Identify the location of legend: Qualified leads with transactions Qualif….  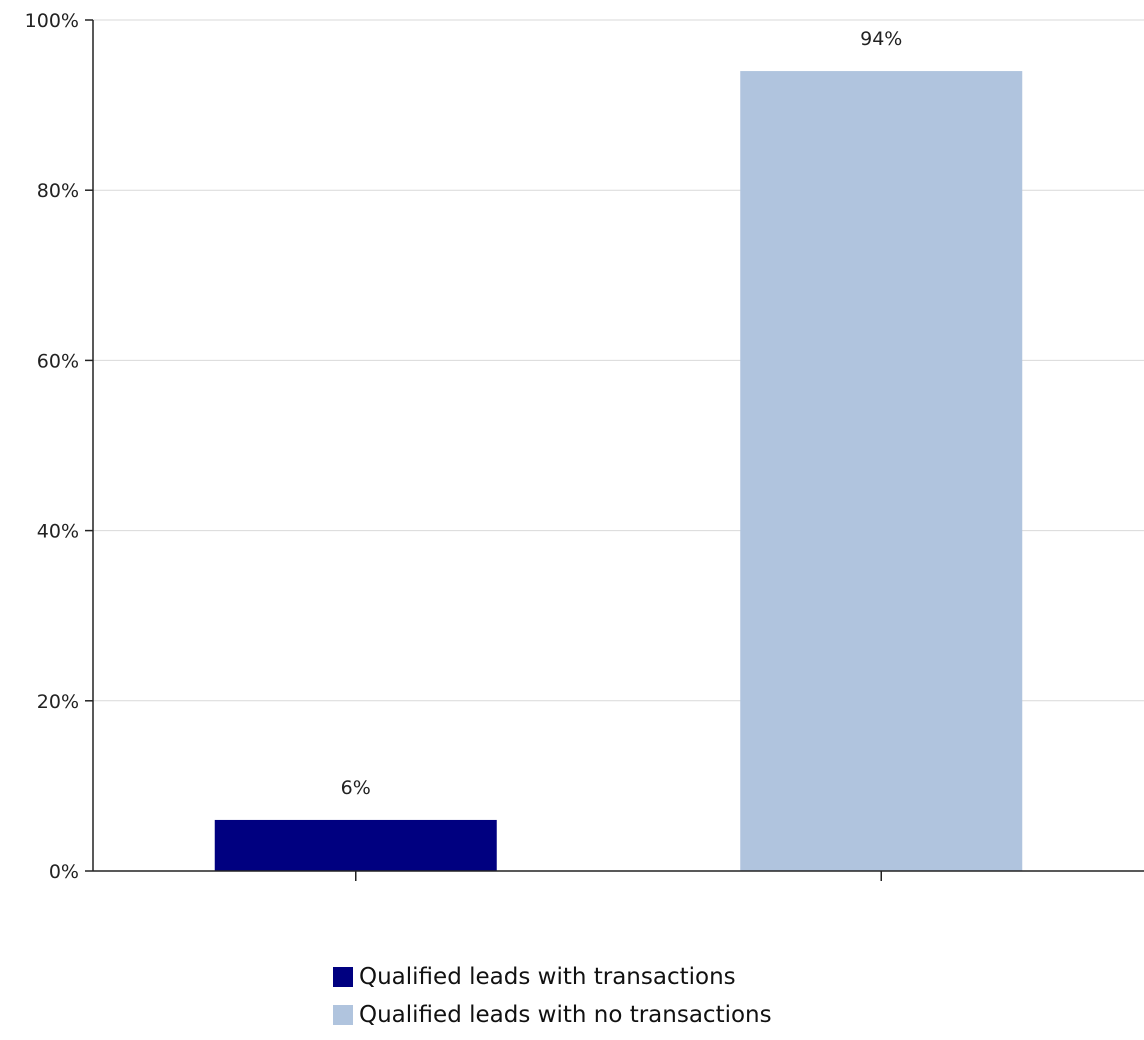
(552, 998).